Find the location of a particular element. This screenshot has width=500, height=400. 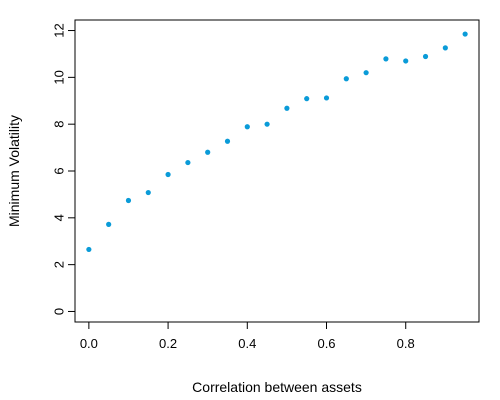

y-tick-label: 4 is located at coordinates (58, 217).